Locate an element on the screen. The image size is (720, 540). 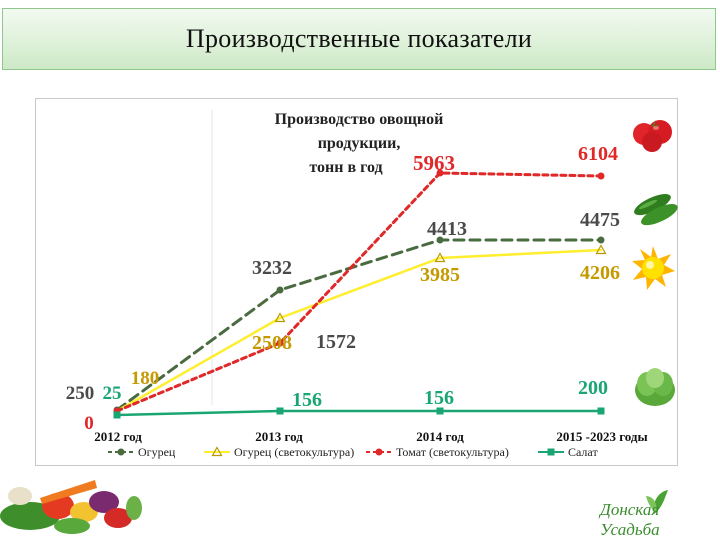
data-label: 200 is located at coordinates (593, 388).